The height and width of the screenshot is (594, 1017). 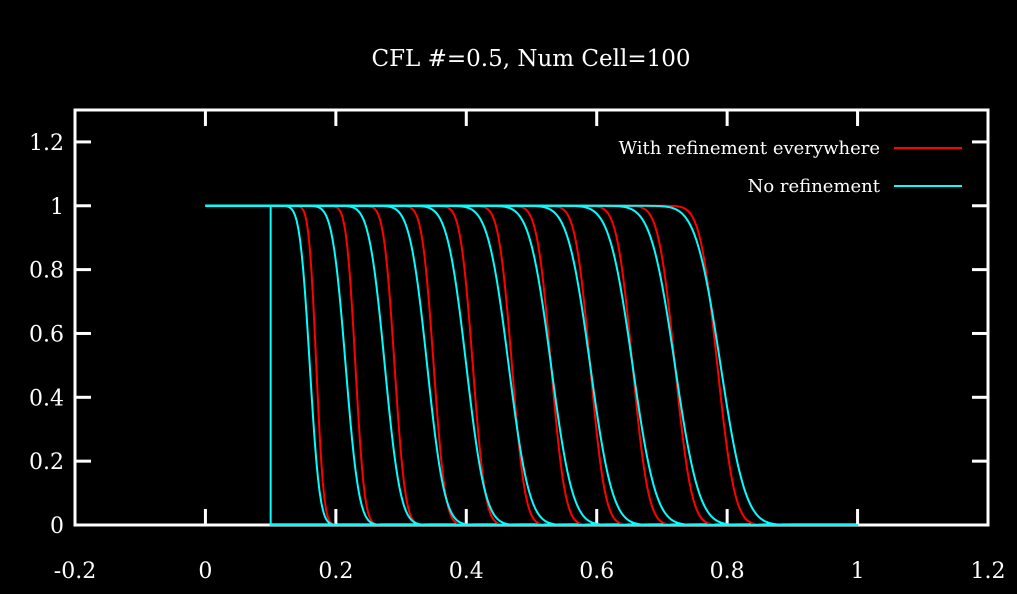 I want to click on y-tick-label: 1.2, so click(x=46, y=143).